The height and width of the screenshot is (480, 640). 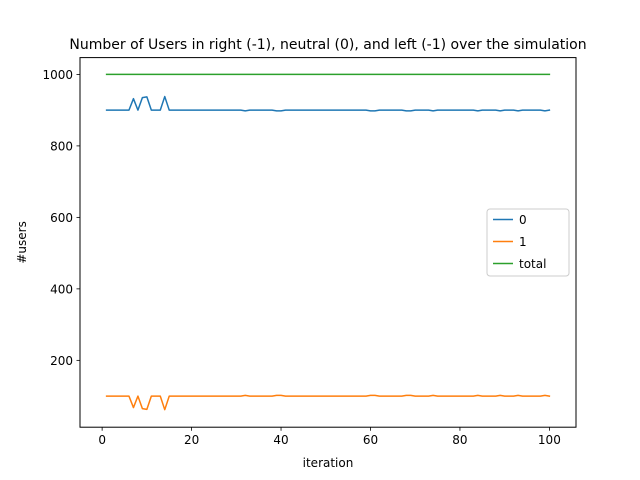 What do you see at coordinates (459, 440) in the screenshot?
I see `x-tick-label: 80` at bounding box center [459, 440].